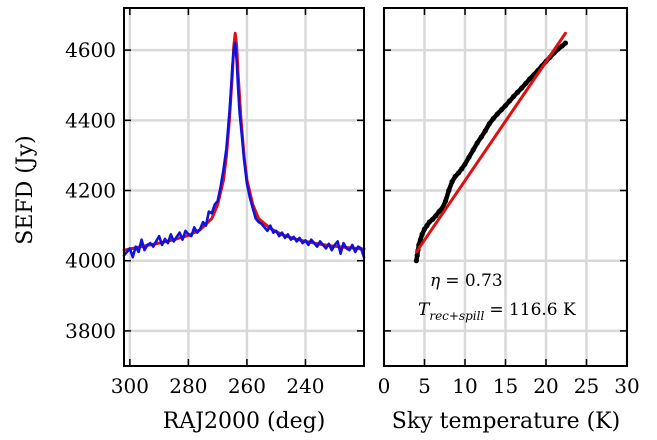  Describe the element at coordinates (25, 189) in the screenshot. I see `y-axis-label: SEFD (Jy)` at that location.